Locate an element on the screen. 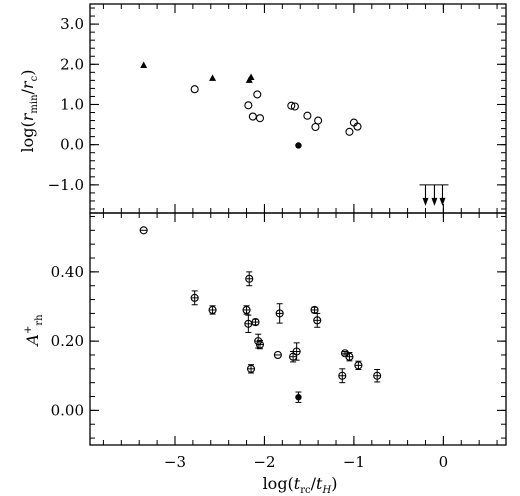 This screenshot has width=520, height=496. top-y-axis-label: log(rmin/rc) is located at coordinates (29, 111).